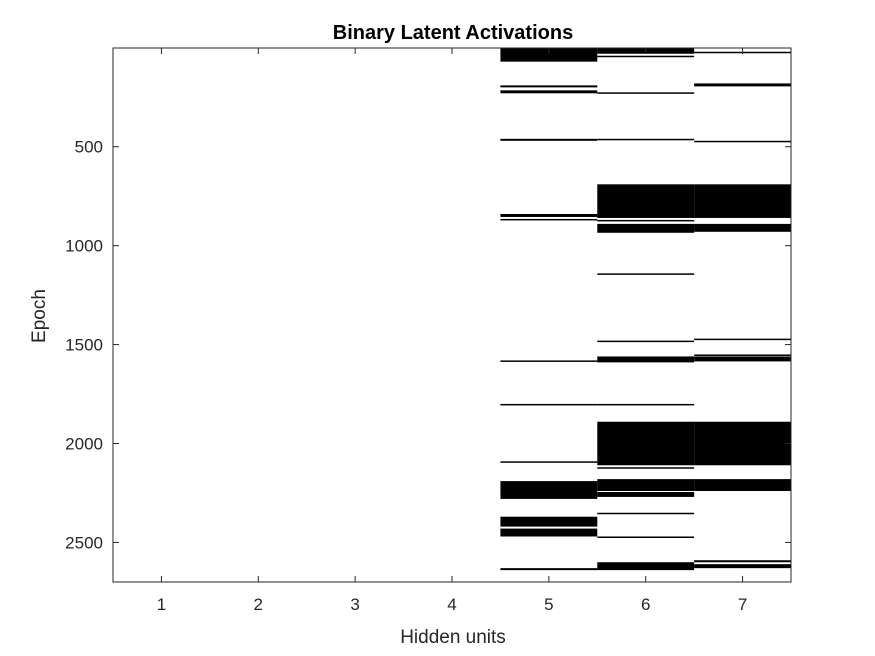 The height and width of the screenshot is (656, 875). Describe the element at coordinates (161, 604) in the screenshot. I see `x-tick-label: 1` at that location.